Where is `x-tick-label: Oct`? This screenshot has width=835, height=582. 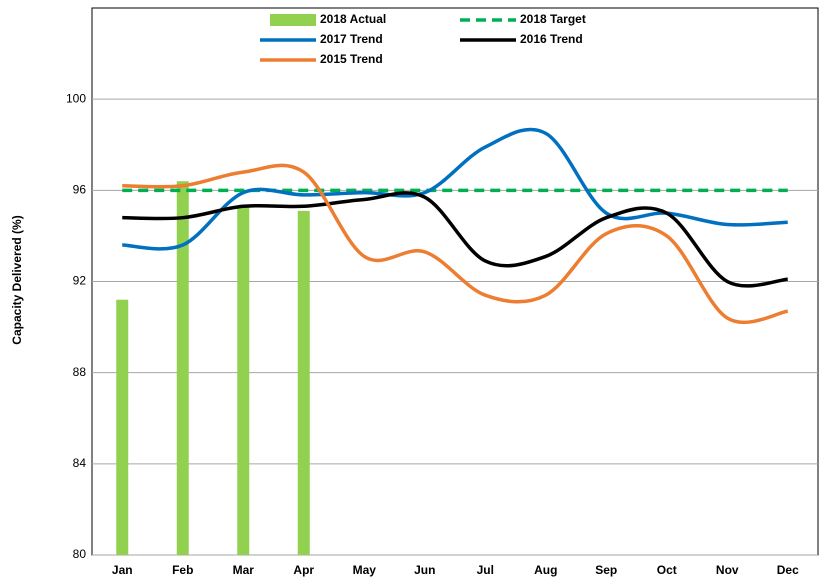
x-tick-label: Oct is located at coordinates (667, 570).